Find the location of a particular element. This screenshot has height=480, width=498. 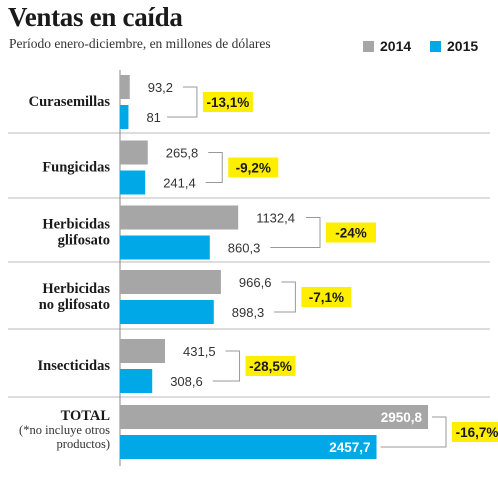

legend-item-2014: 2014 is located at coordinates (387, 46).